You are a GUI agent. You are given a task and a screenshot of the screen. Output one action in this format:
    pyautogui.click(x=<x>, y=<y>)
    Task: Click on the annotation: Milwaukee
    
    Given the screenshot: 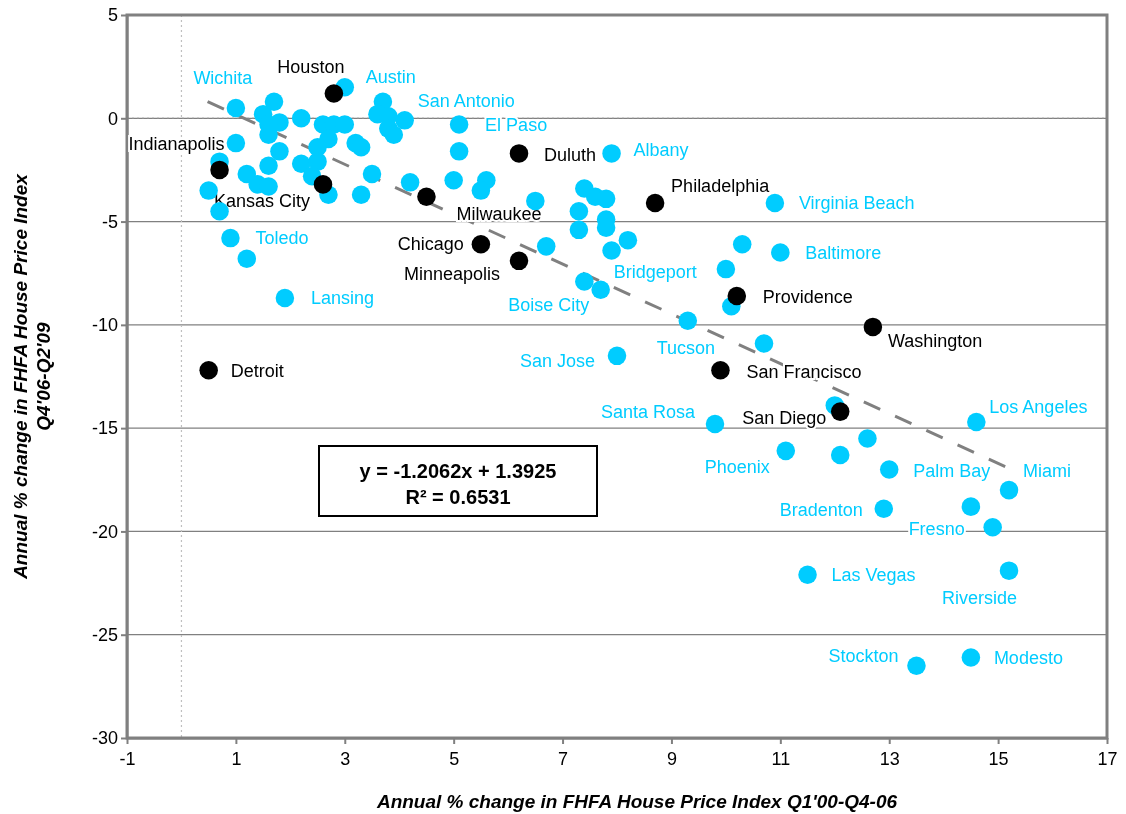 What is the action you would take?
    pyautogui.click(x=499, y=214)
    